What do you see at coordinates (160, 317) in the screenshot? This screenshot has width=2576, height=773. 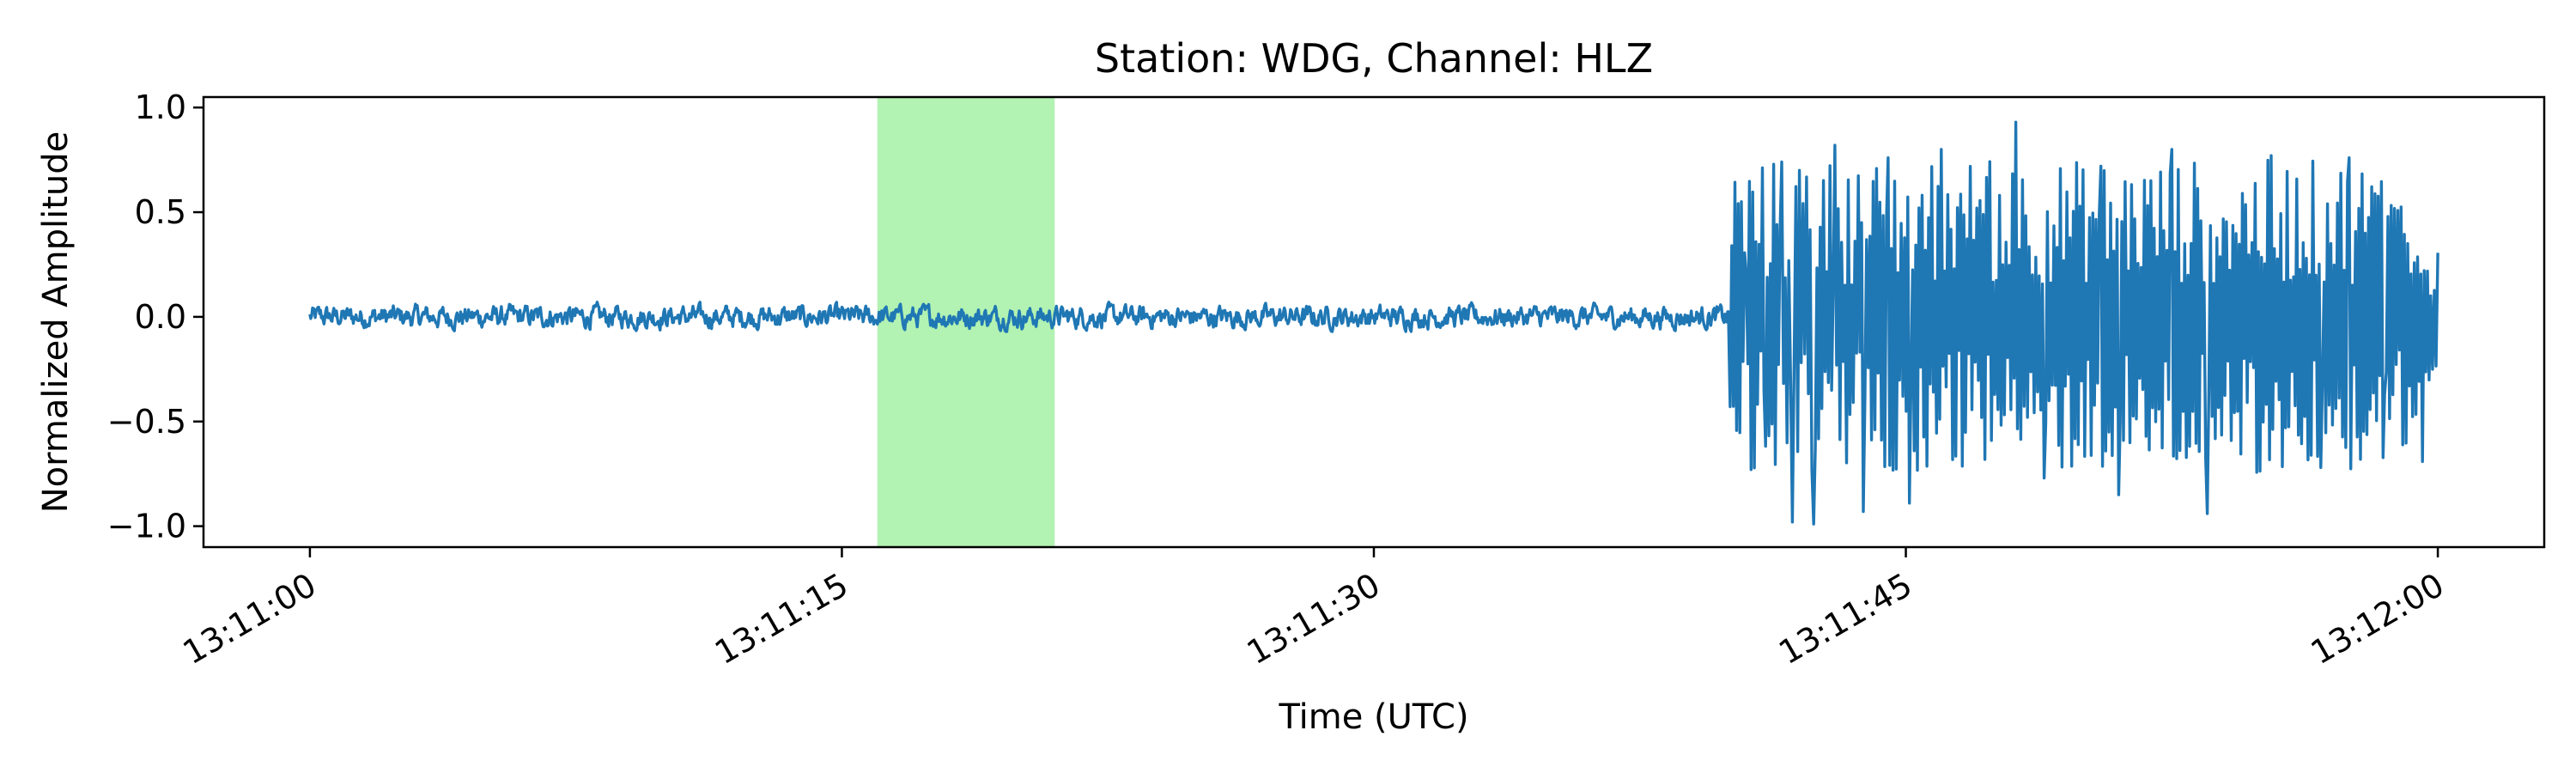 I see `y-tick-label: 0.0` at bounding box center [160, 317].